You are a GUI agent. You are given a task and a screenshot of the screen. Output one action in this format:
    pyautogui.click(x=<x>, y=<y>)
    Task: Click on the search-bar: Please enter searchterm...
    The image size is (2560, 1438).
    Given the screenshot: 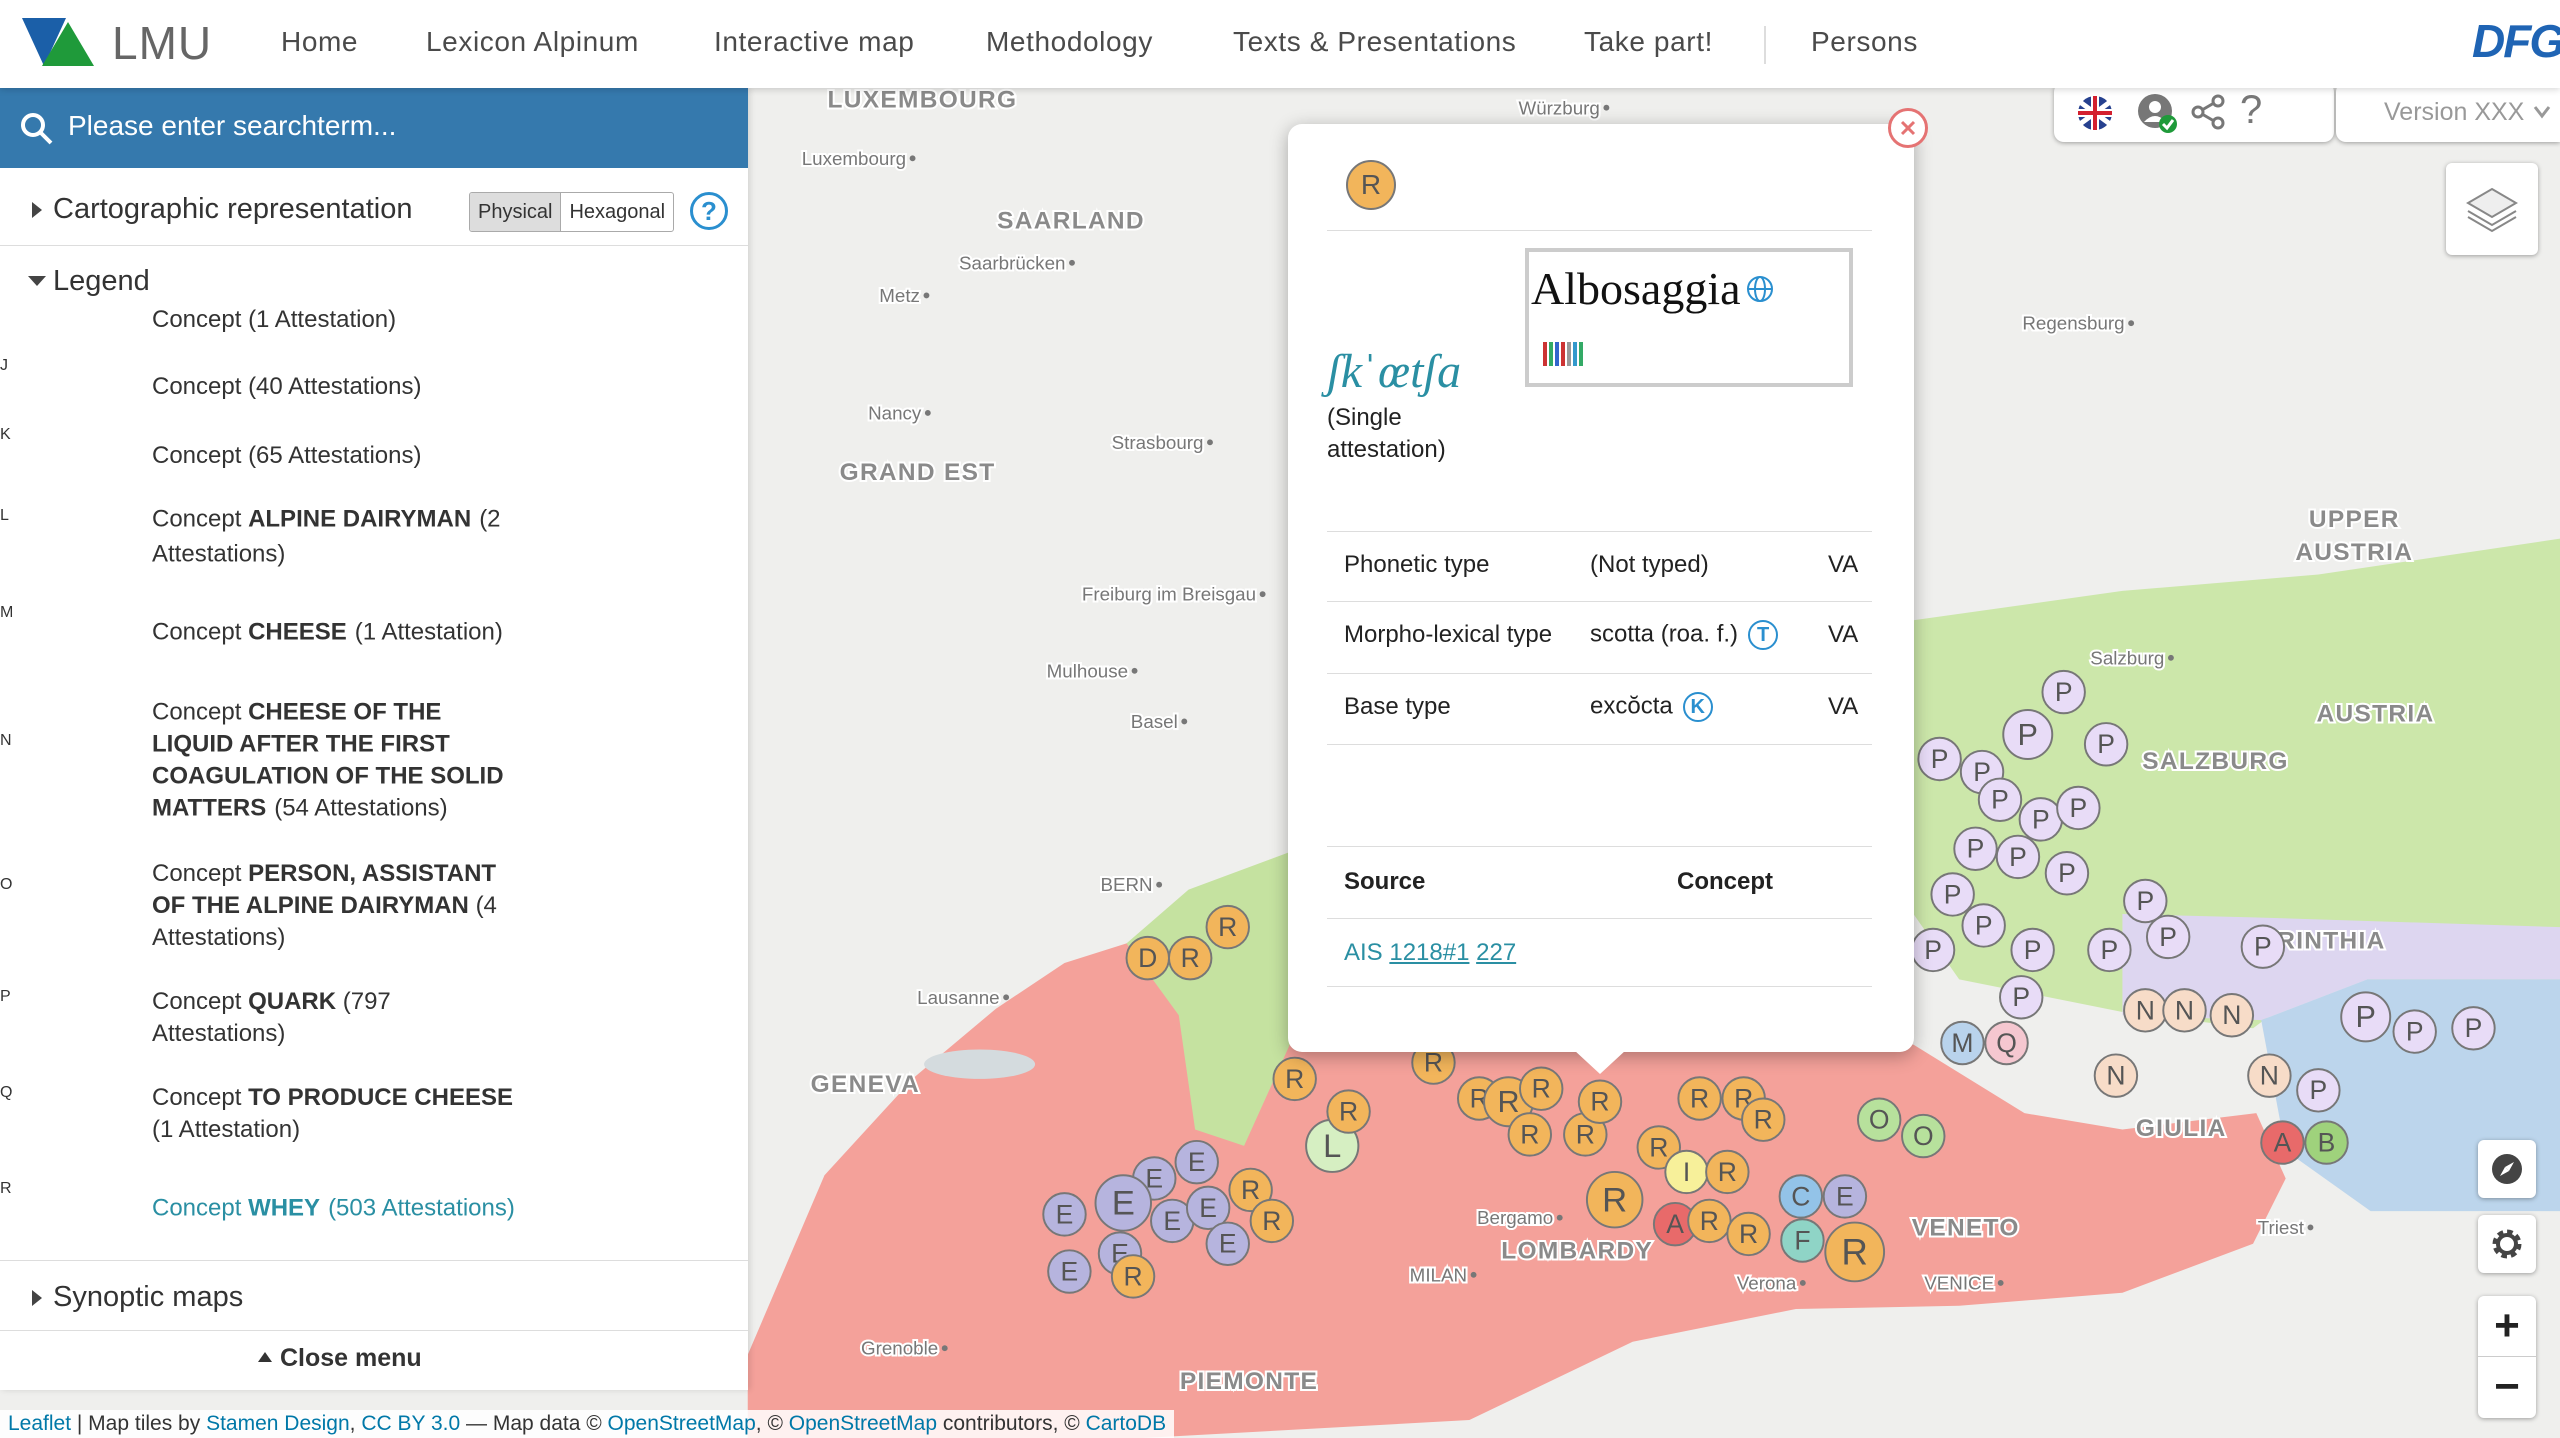 What is the action you would take?
    pyautogui.click(x=374, y=128)
    